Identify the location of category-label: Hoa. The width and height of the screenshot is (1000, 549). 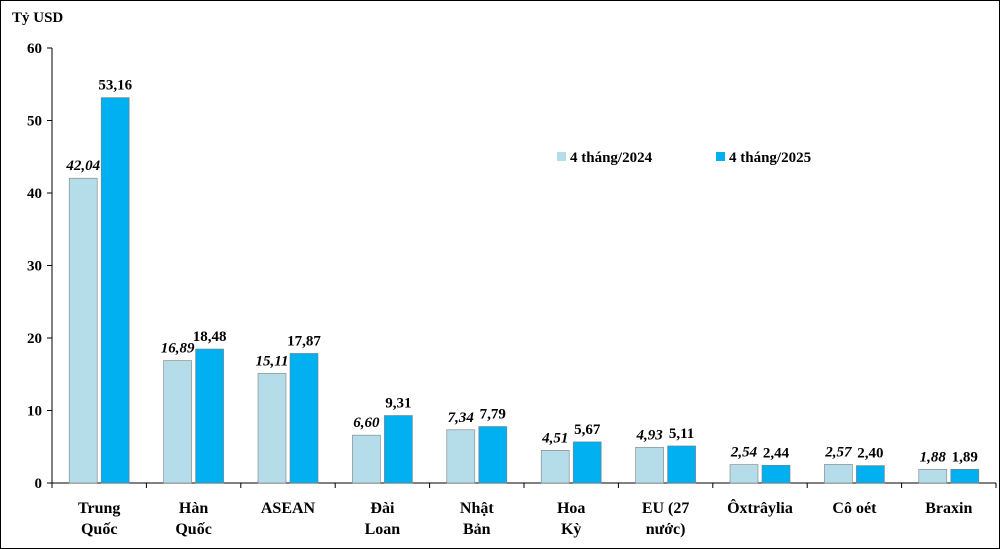
(571, 508).